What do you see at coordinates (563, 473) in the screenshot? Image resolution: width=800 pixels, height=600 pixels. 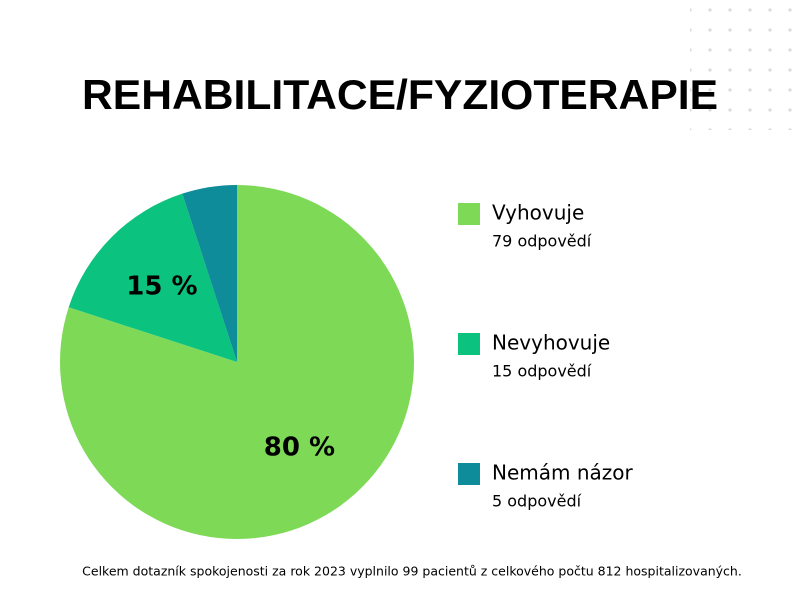 I see `legend-name: Nemám názor` at bounding box center [563, 473].